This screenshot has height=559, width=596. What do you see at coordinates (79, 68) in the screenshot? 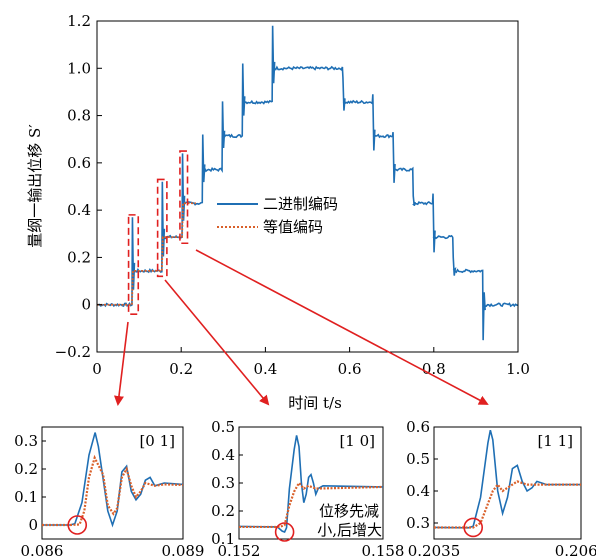
I see `y-tick-label: 1.0` at bounding box center [79, 68].